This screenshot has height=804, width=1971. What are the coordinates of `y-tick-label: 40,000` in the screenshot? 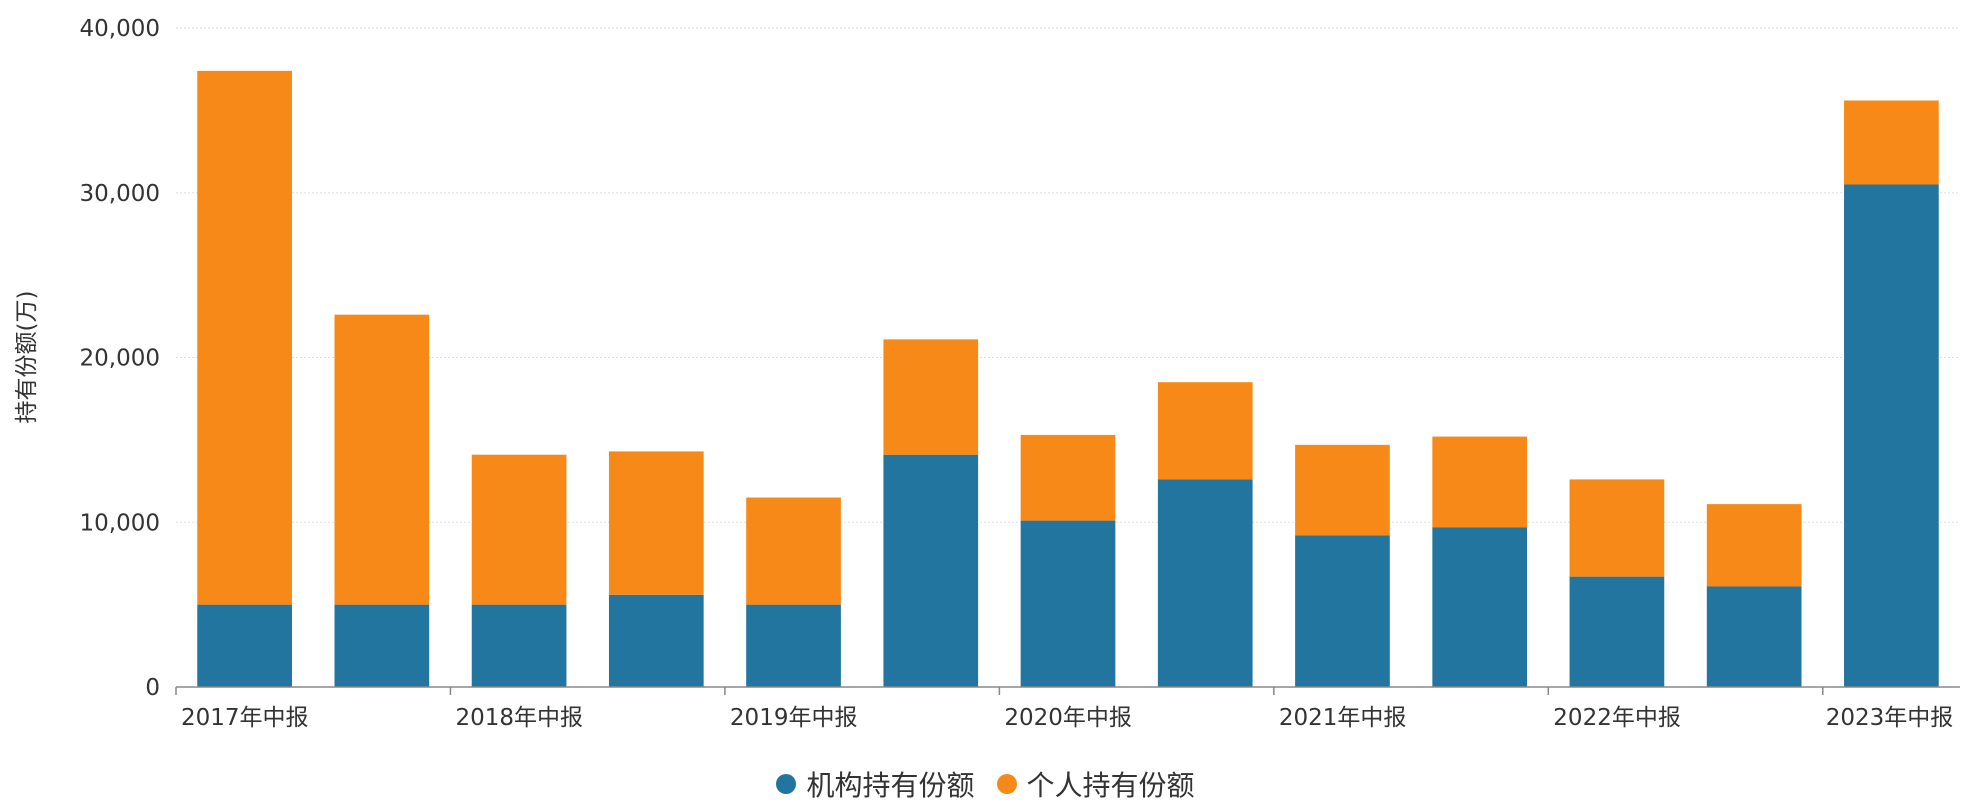 It's located at (120, 29).